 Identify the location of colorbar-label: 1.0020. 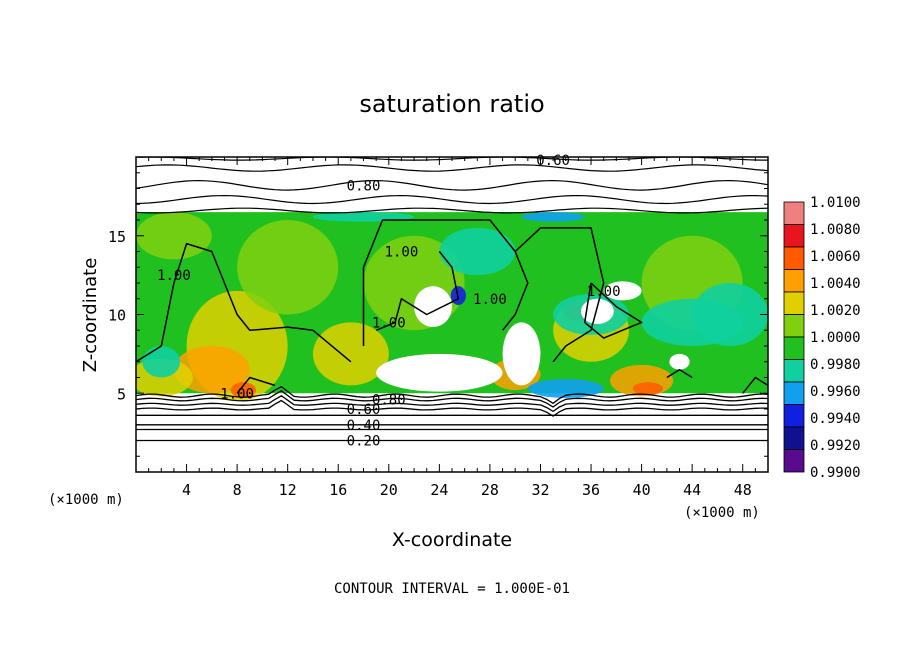
(835, 311).